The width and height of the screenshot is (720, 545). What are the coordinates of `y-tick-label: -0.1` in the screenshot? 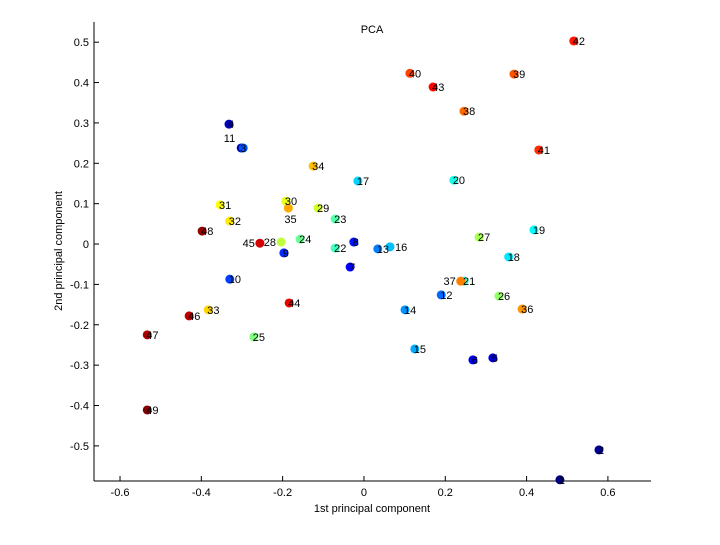 It's located at (79, 285).